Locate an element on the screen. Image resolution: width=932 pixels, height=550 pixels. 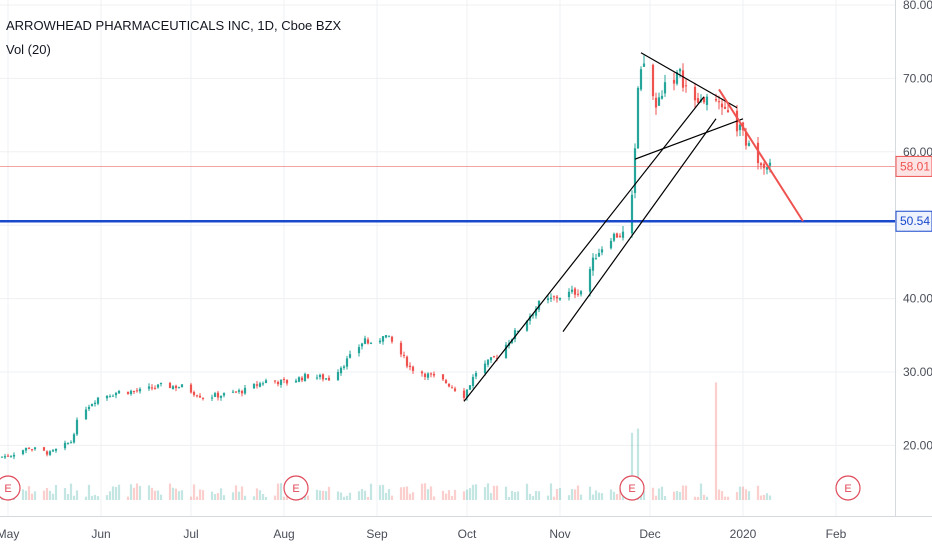
time-tick-label: Dec is located at coordinates (649, 534).